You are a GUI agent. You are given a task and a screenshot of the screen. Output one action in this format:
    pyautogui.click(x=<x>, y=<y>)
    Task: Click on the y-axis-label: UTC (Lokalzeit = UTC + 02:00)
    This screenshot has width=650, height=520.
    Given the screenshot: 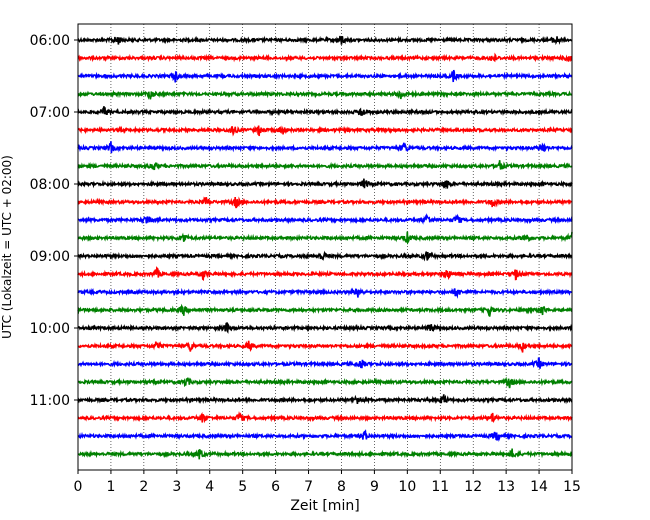 What is the action you would take?
    pyautogui.click(x=7, y=247)
    